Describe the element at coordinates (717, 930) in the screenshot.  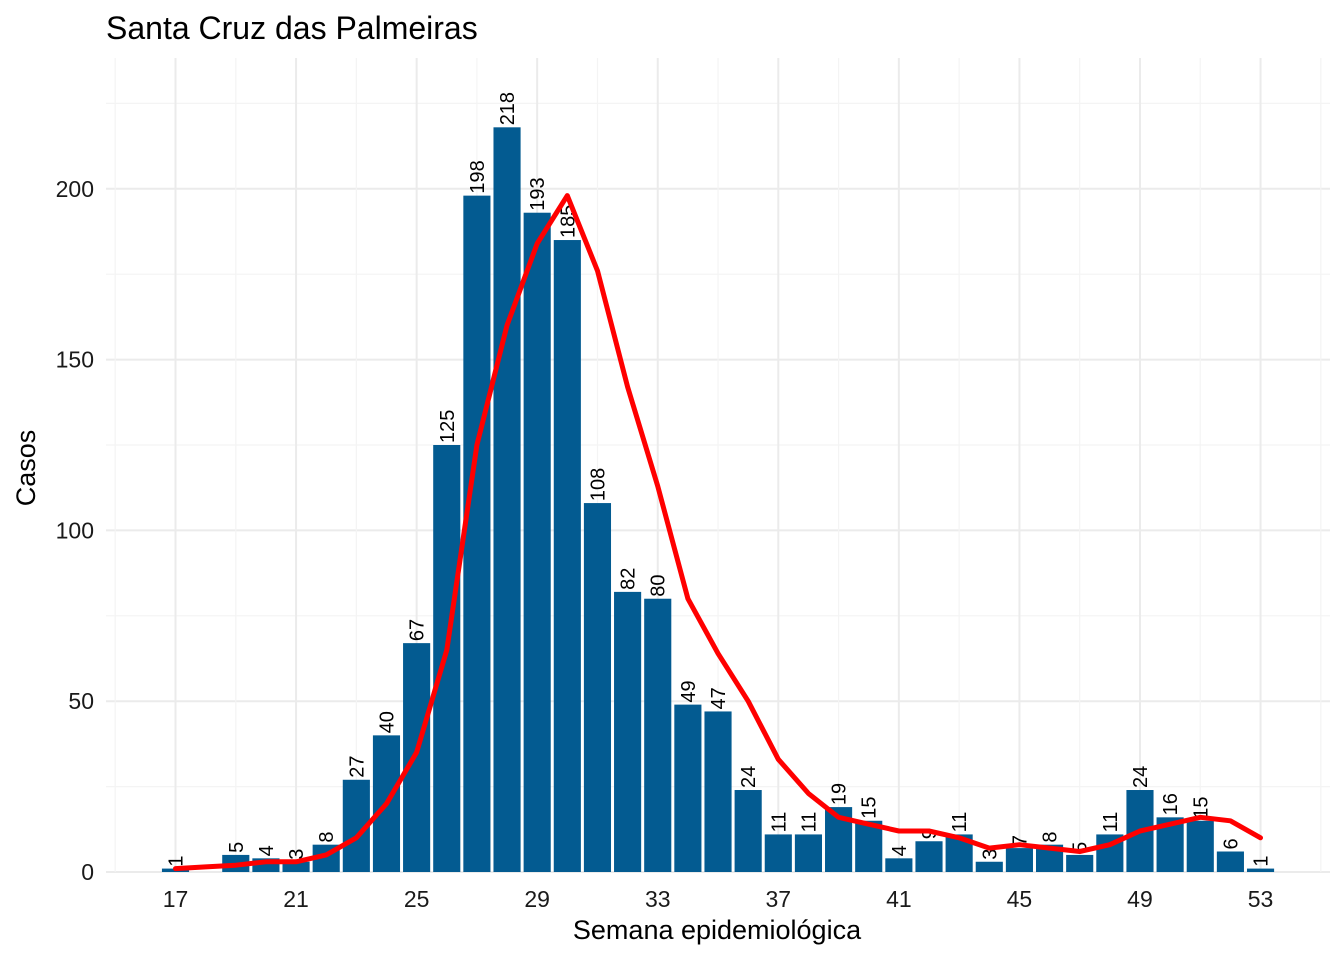
I see `x-axis-title: Semana epidemiológica` at that location.